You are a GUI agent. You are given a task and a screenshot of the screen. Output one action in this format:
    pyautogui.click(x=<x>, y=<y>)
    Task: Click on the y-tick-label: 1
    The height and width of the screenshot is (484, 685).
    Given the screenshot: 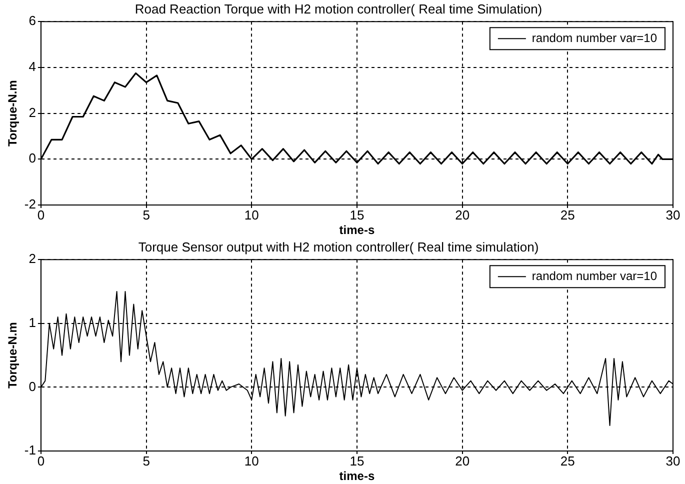 What is the action you would take?
    pyautogui.click(x=32, y=322)
    